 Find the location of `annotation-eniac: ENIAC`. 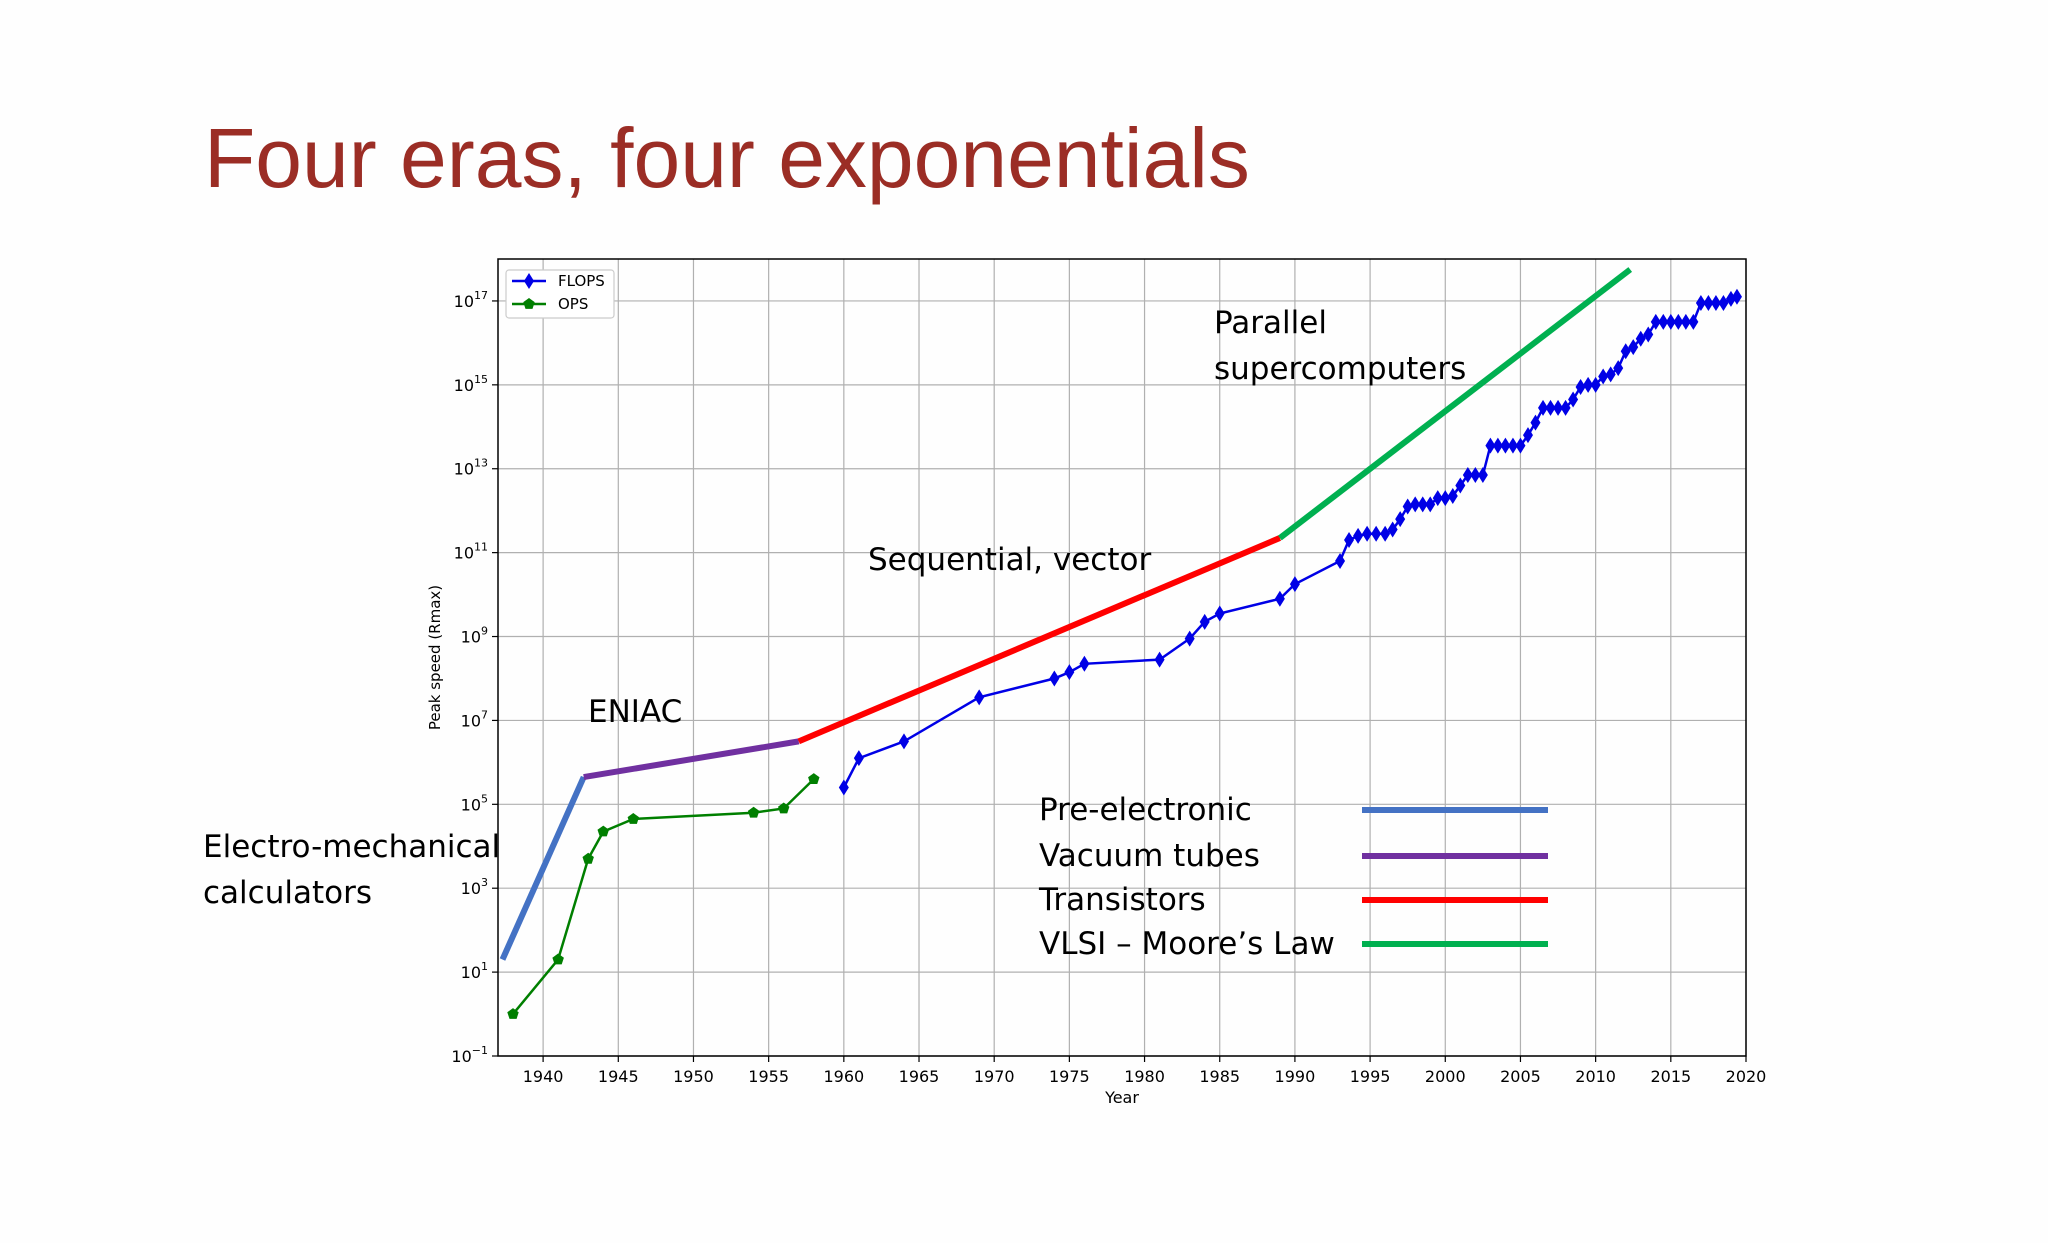

annotation-eniac: ENIAC is located at coordinates (635, 712).